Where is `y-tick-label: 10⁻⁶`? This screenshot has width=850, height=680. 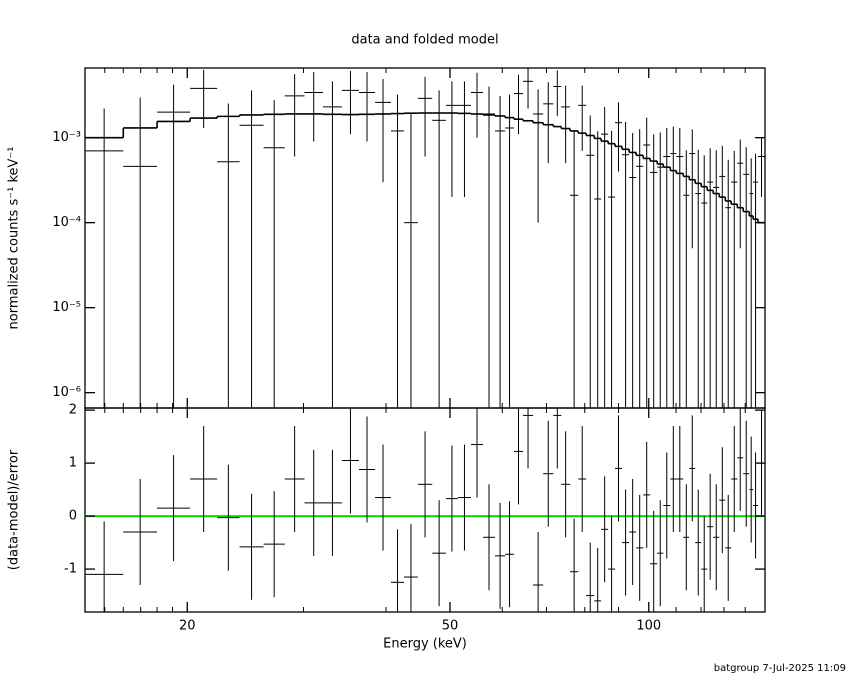 y-tick-label: 10⁻⁶ is located at coordinates (66, 392).